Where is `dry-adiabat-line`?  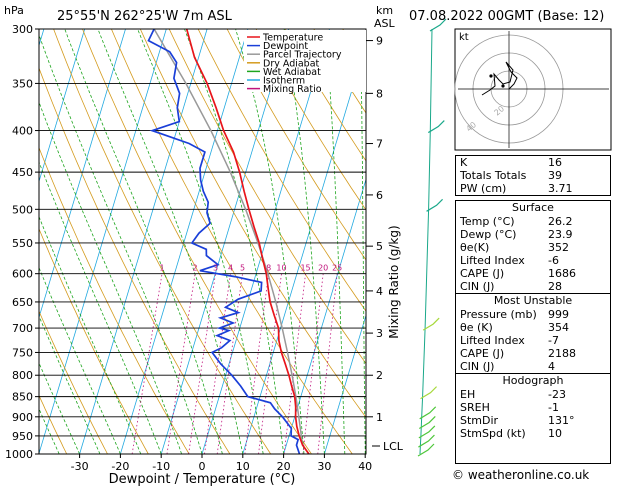 dry-adiabat-line is located at coordinates (53, 424).